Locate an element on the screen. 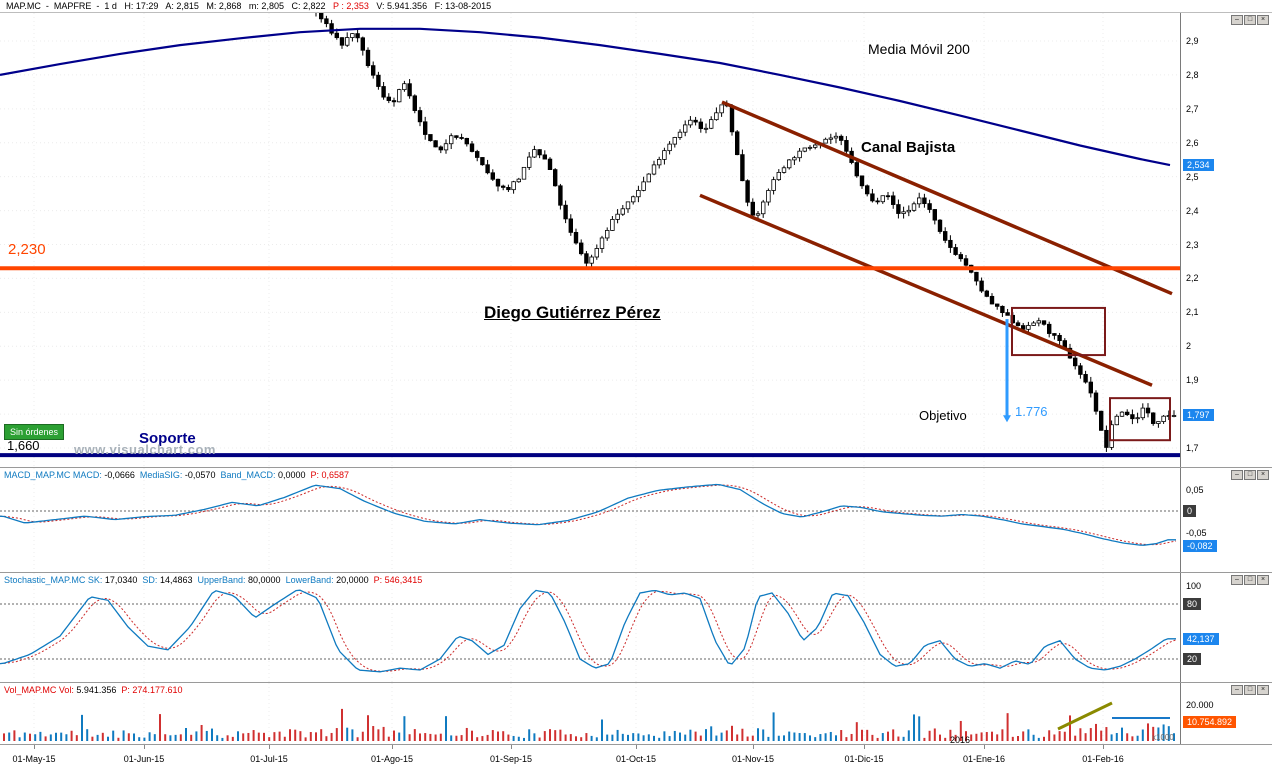 This screenshot has height=772, width=1272. price-tick-label: 2,6 is located at coordinates (1192, 142).